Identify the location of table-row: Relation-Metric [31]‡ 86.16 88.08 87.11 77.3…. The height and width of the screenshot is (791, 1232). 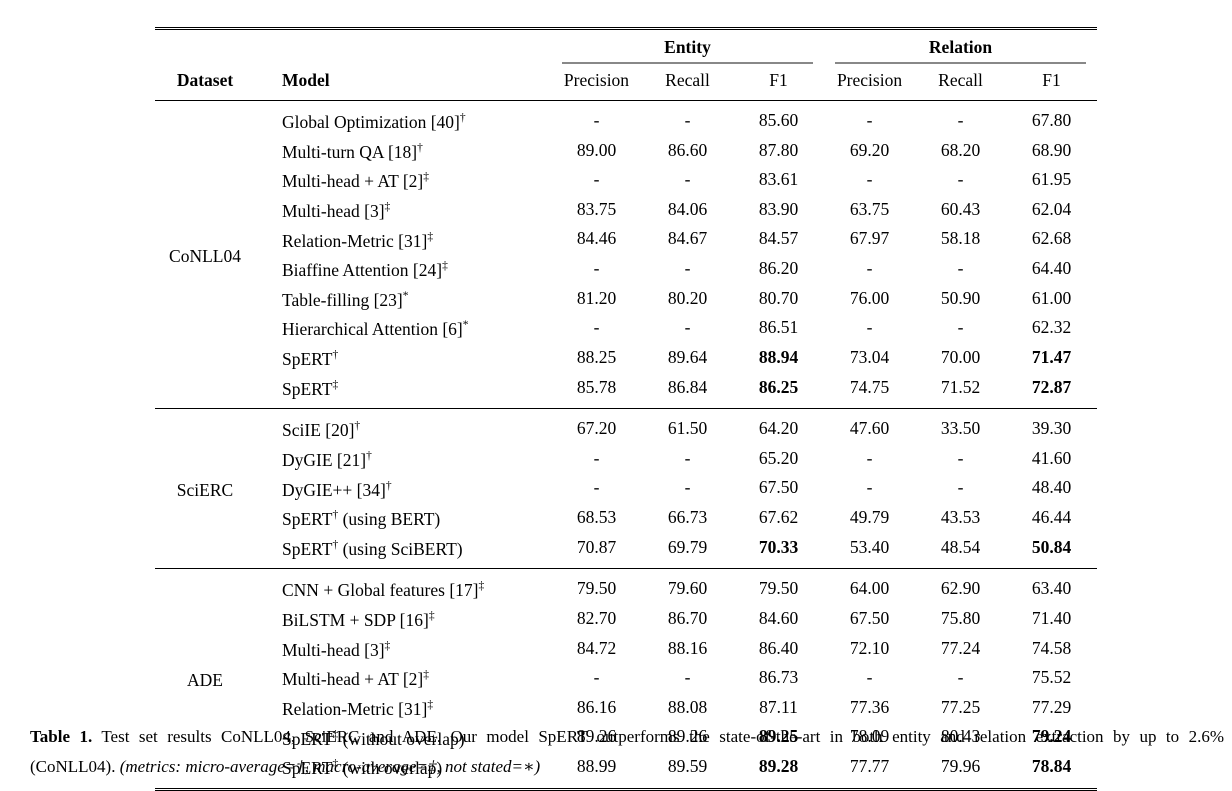
(626, 708).